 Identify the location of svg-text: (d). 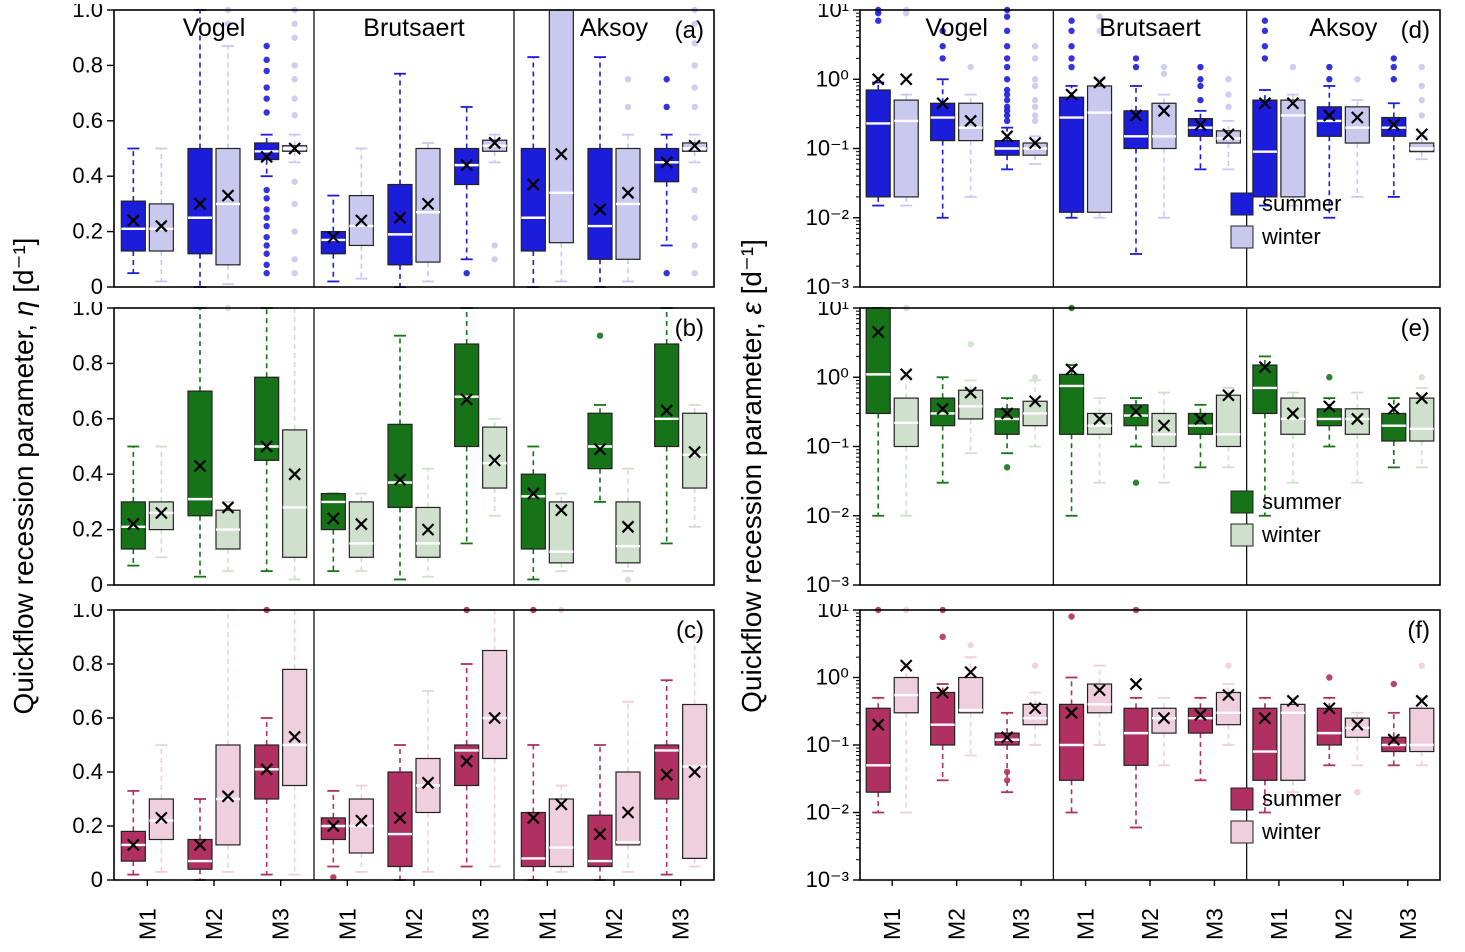
(1415, 30).